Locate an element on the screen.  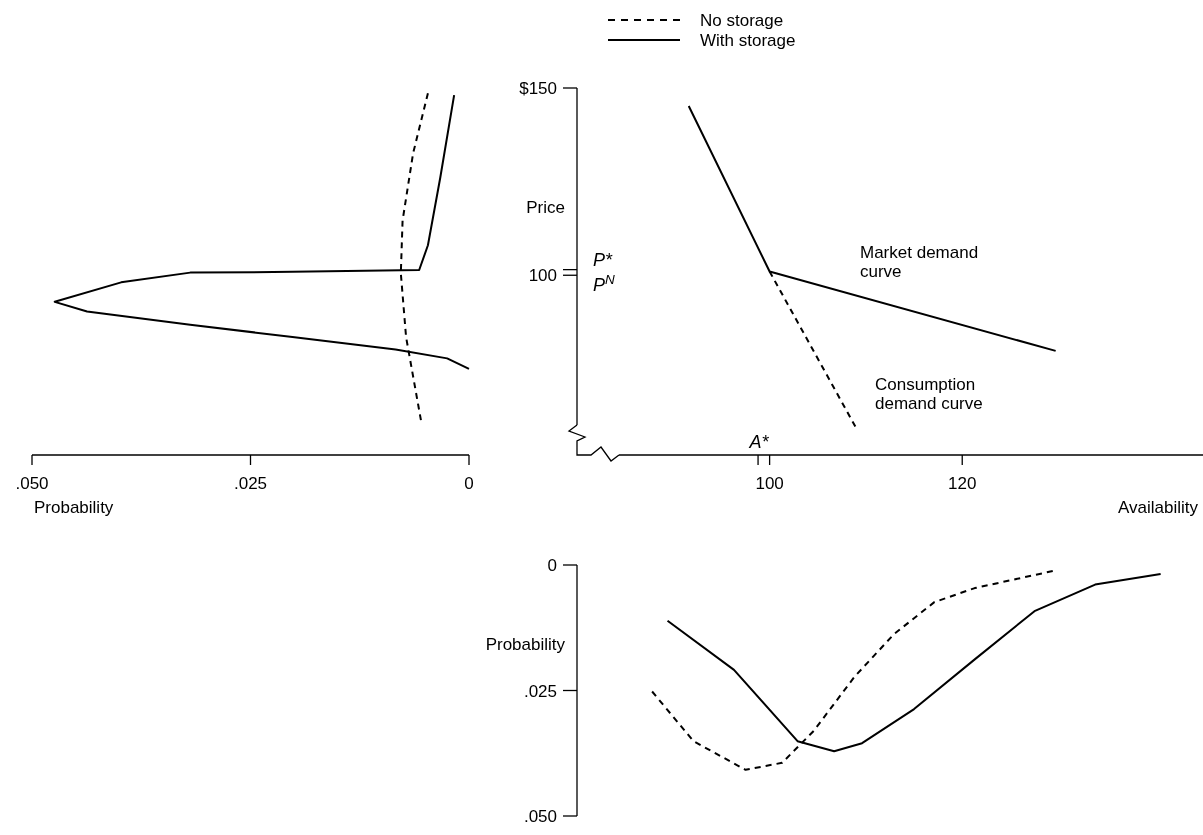
y-tick-label: .025 is located at coordinates (540, 691).